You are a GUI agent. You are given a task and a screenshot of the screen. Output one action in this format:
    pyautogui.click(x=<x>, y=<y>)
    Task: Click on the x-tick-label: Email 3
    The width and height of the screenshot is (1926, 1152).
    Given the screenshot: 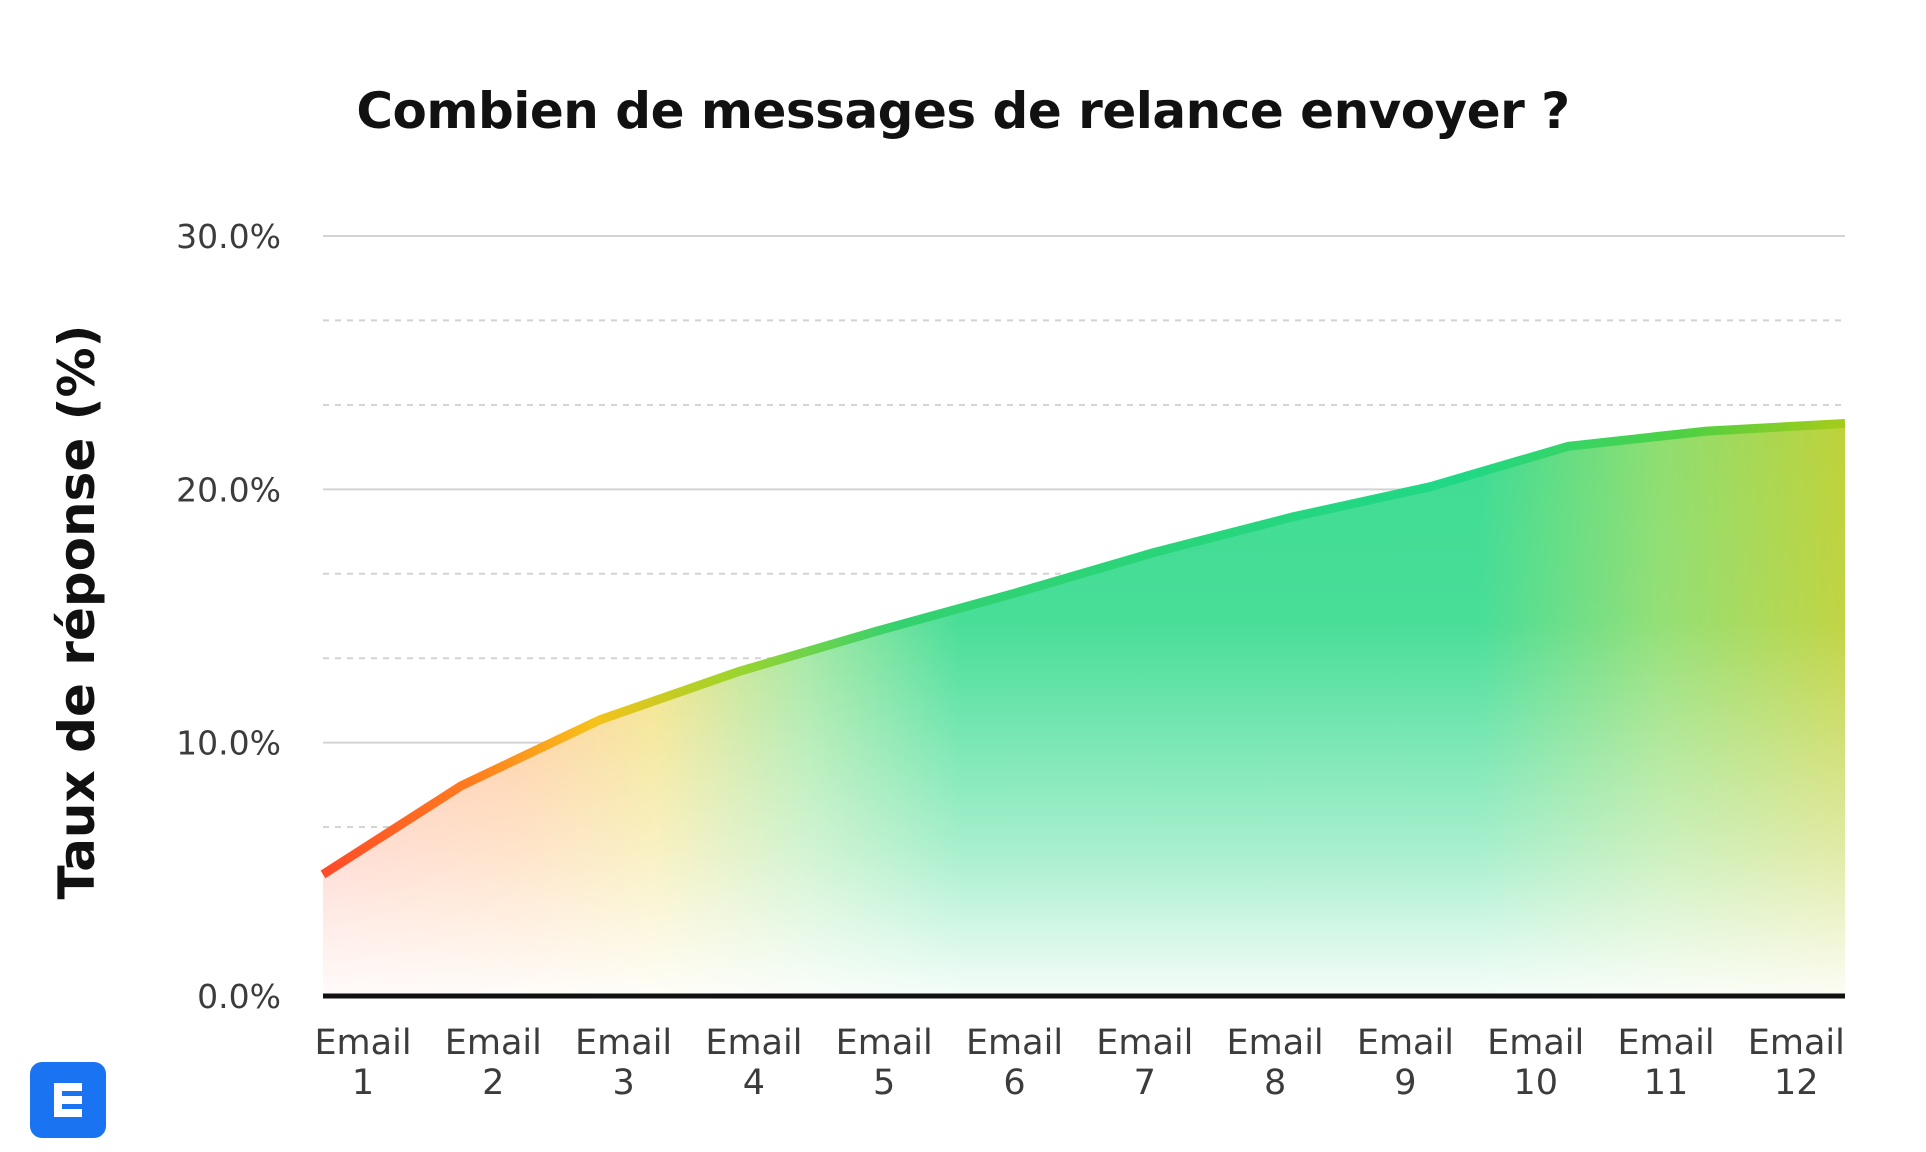 What is the action you would take?
    pyautogui.click(x=623, y=1063)
    